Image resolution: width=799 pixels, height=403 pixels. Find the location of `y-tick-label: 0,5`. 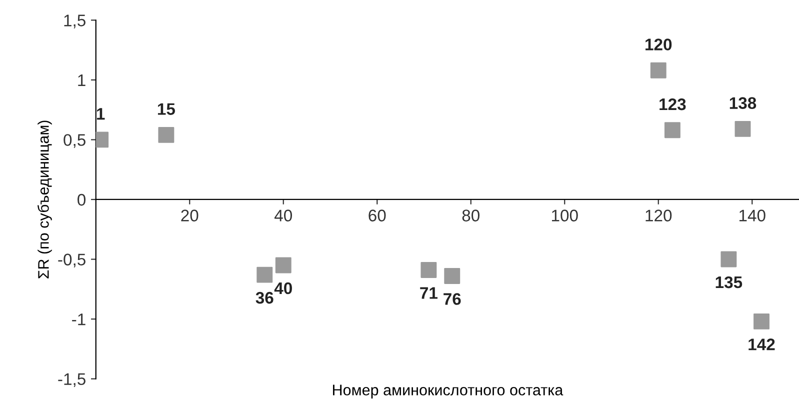

y-tick-label: 0,5 is located at coordinates (75, 141).